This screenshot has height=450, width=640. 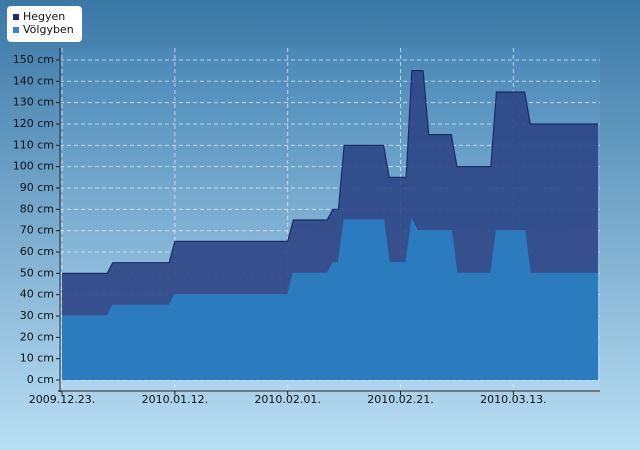 What do you see at coordinates (37, 294) in the screenshot?
I see `y-tick-label: 40 cm` at bounding box center [37, 294].